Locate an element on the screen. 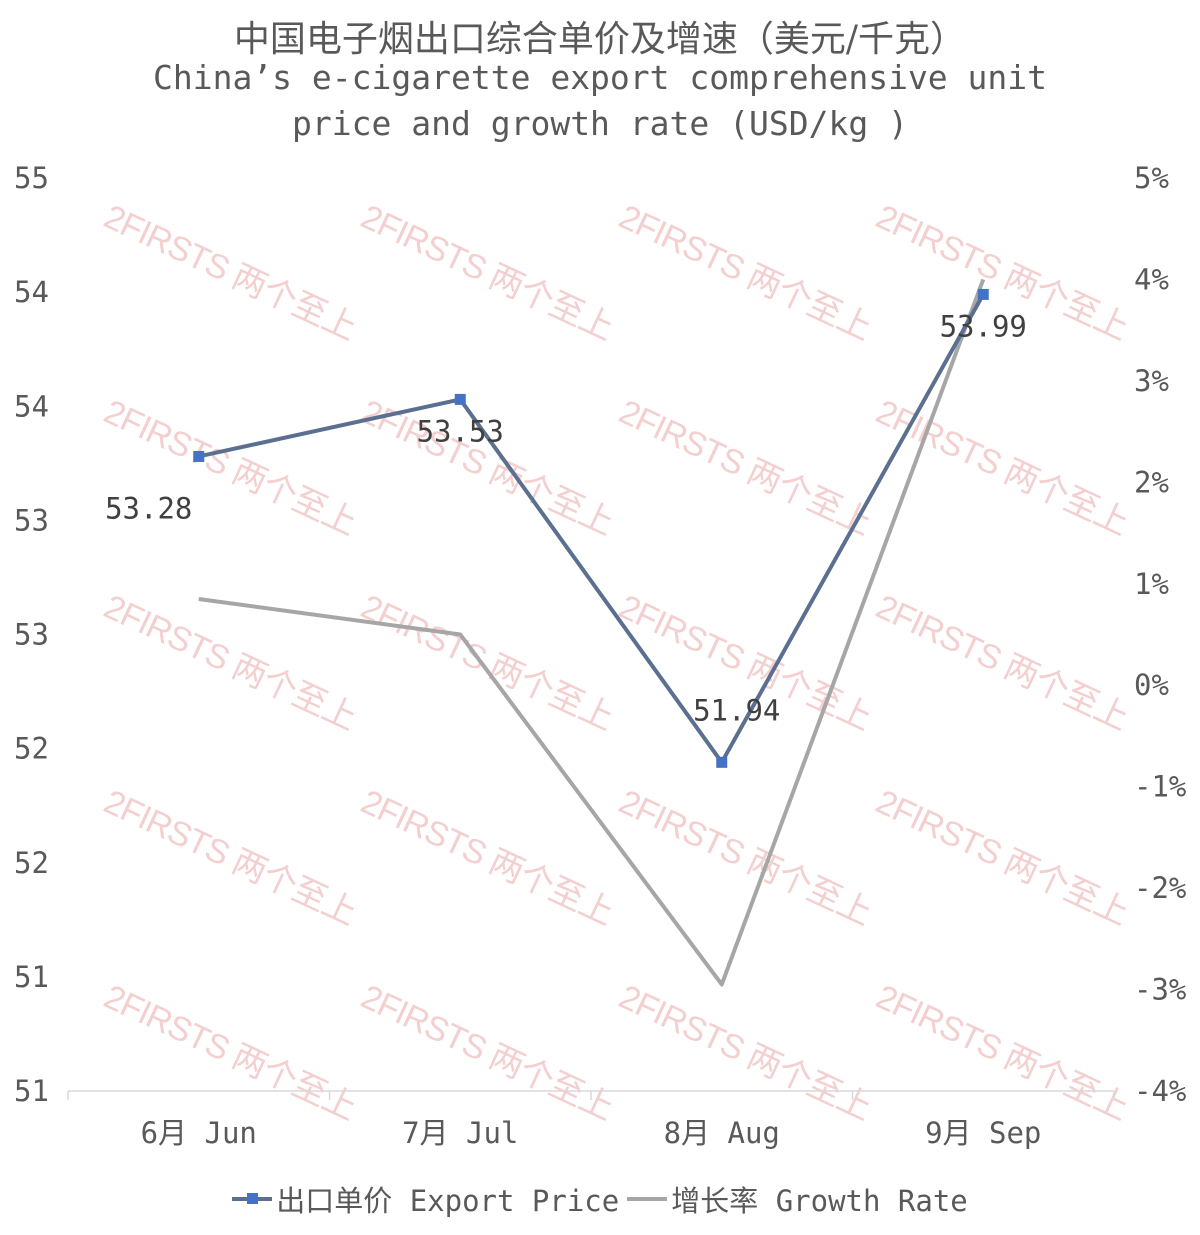 This screenshot has height=1235, width=1200. legend-item-growth-rate: 增长率 Growth Rate is located at coordinates (797, 1199).